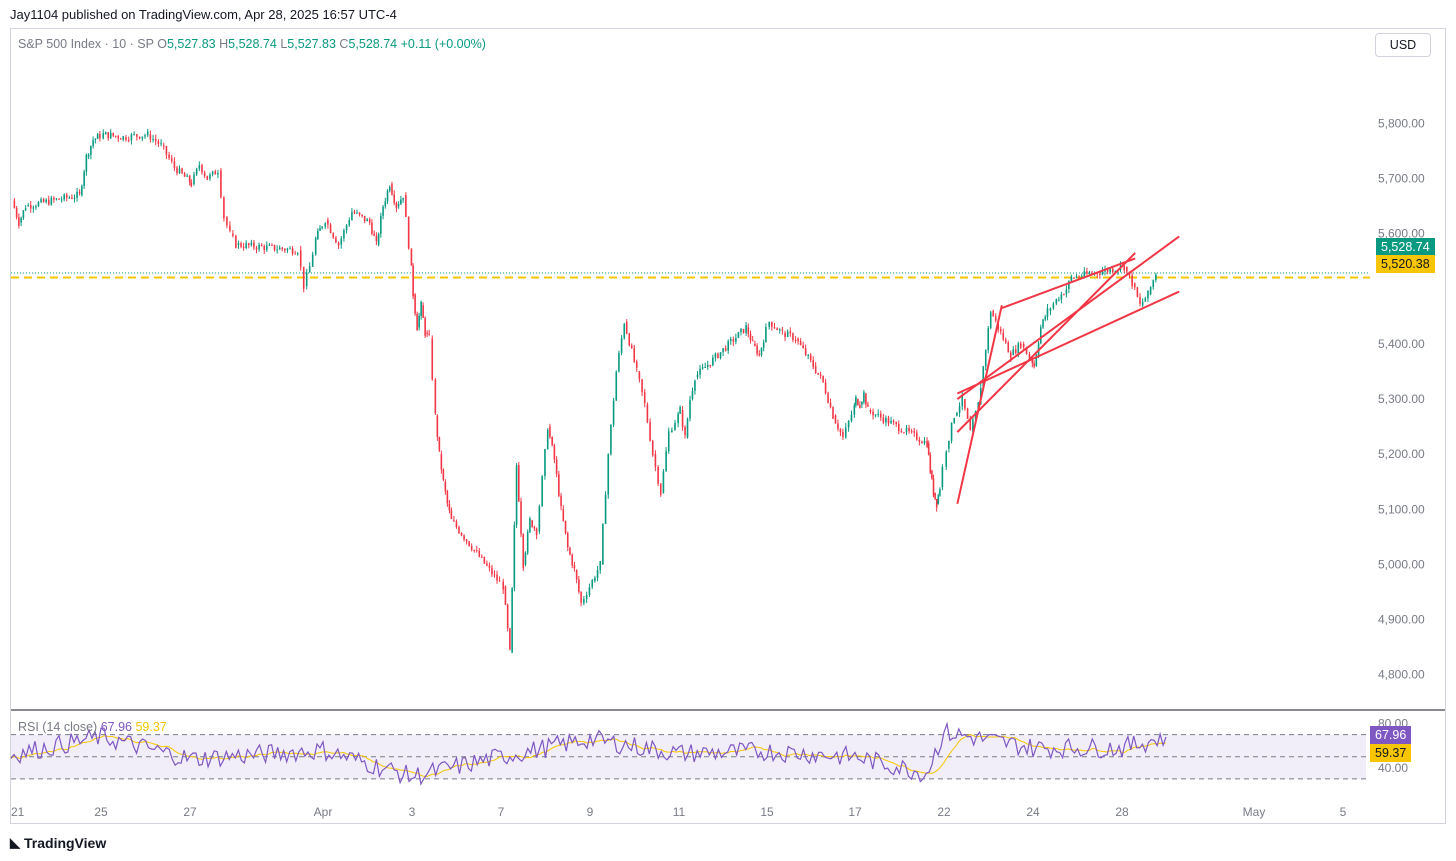  What do you see at coordinates (1401, 564) in the screenshot?
I see `y-tick-label: 5,000.00` at bounding box center [1401, 564].